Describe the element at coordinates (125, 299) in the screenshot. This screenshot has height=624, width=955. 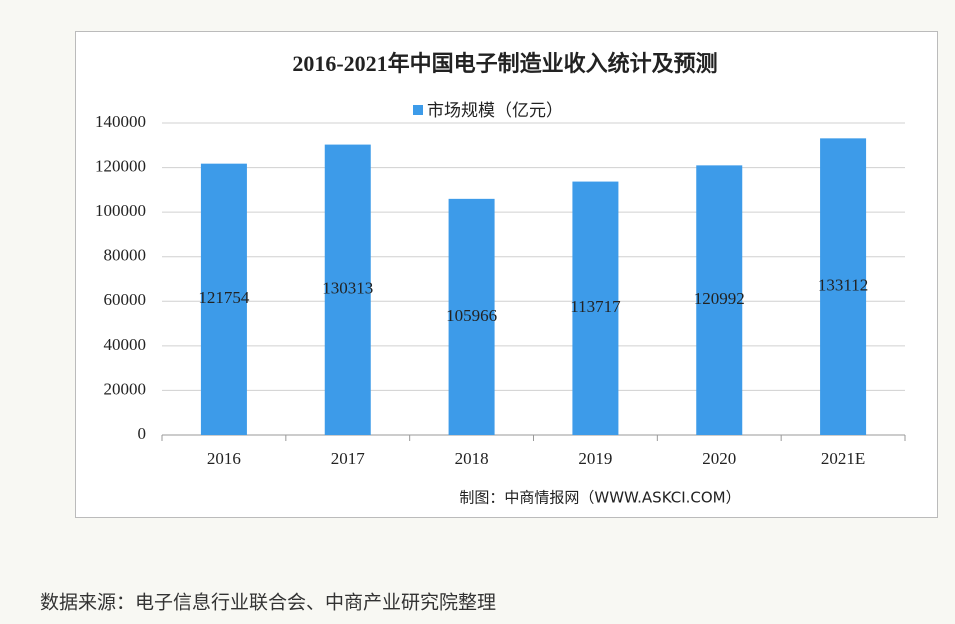
I see `y-tick-label: 60000` at that location.